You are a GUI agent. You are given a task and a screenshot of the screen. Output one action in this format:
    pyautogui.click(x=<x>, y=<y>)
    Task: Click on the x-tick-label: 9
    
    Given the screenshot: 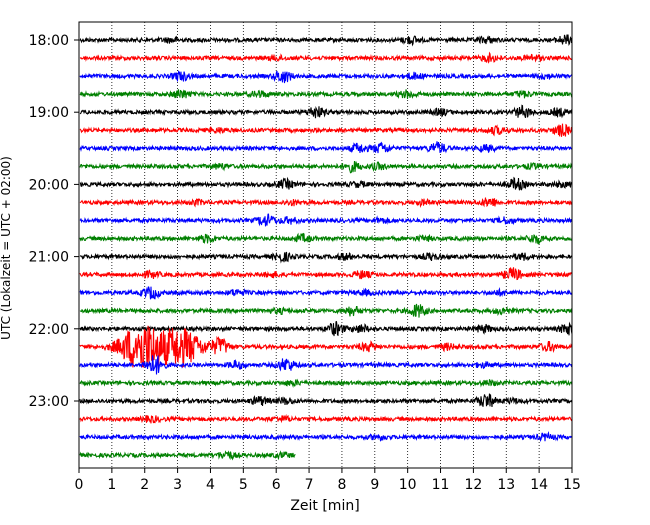 What is the action you would take?
    pyautogui.click(x=374, y=485)
    